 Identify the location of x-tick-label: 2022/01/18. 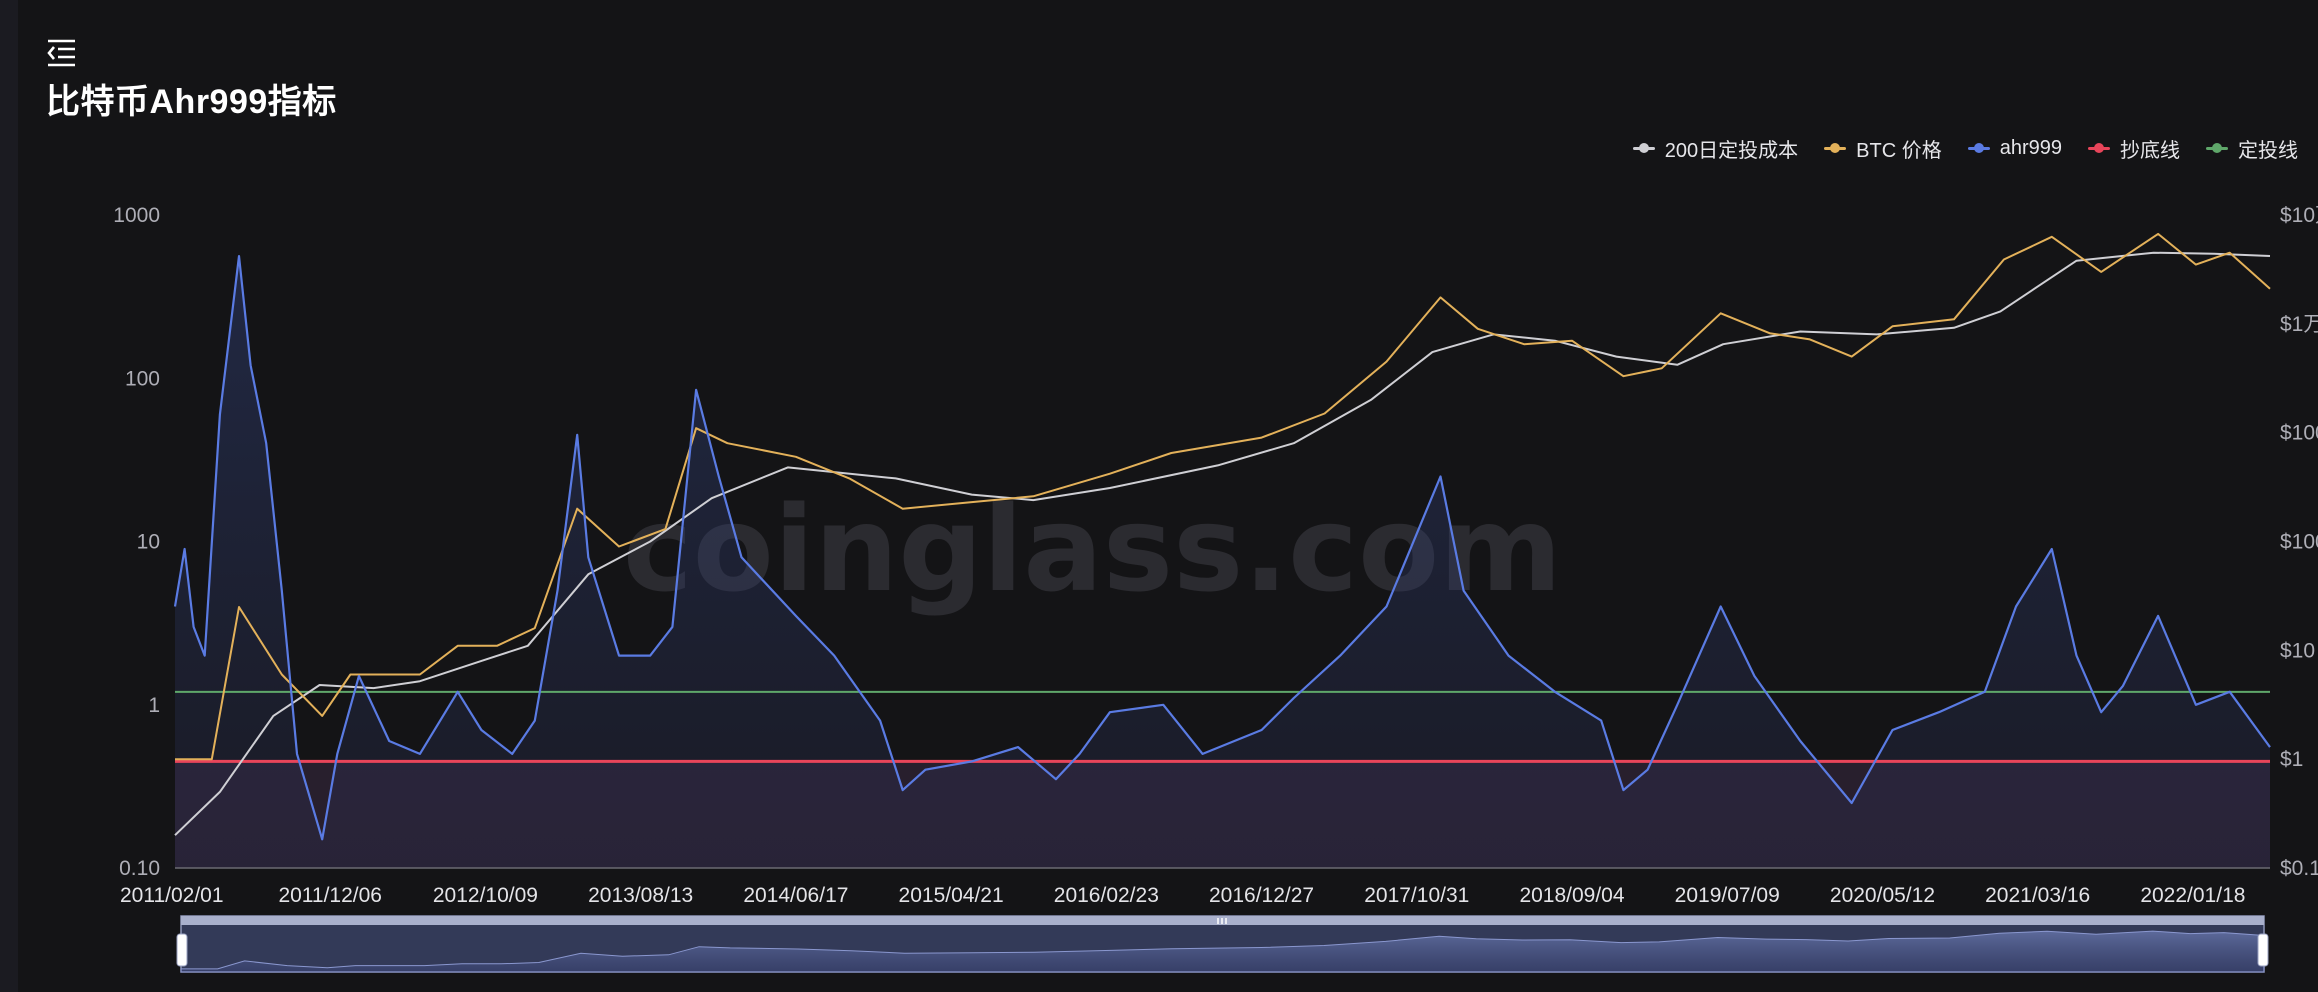
(2192, 895).